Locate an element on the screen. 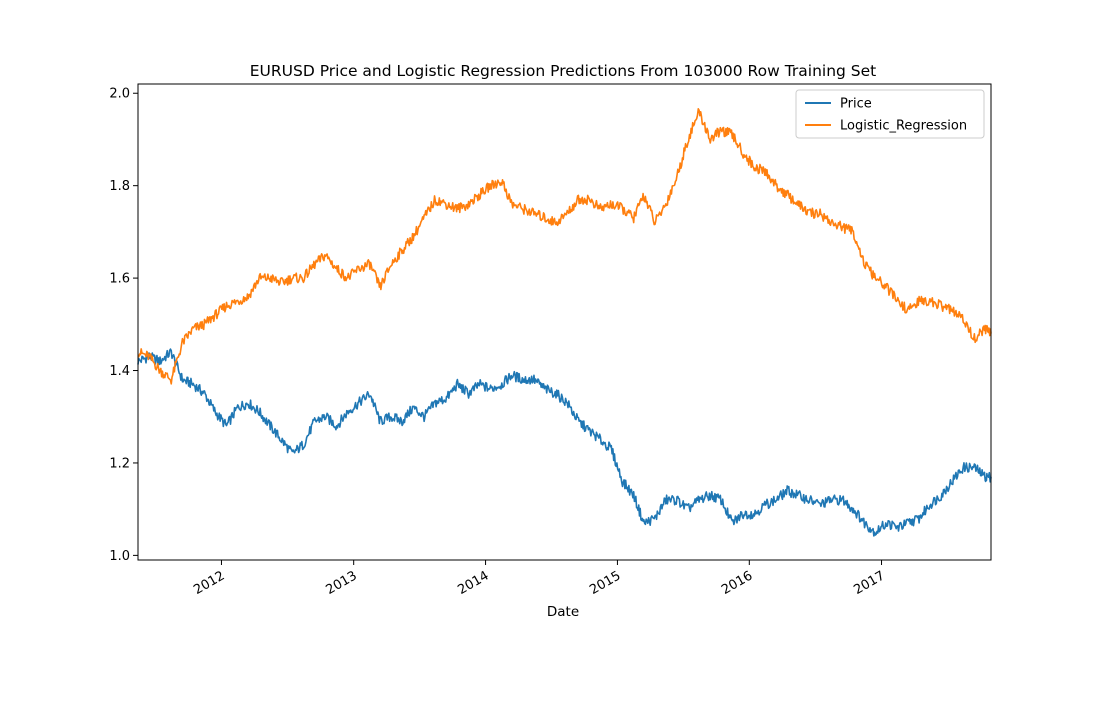  y-tick-label: 1.2 is located at coordinates (119, 463).